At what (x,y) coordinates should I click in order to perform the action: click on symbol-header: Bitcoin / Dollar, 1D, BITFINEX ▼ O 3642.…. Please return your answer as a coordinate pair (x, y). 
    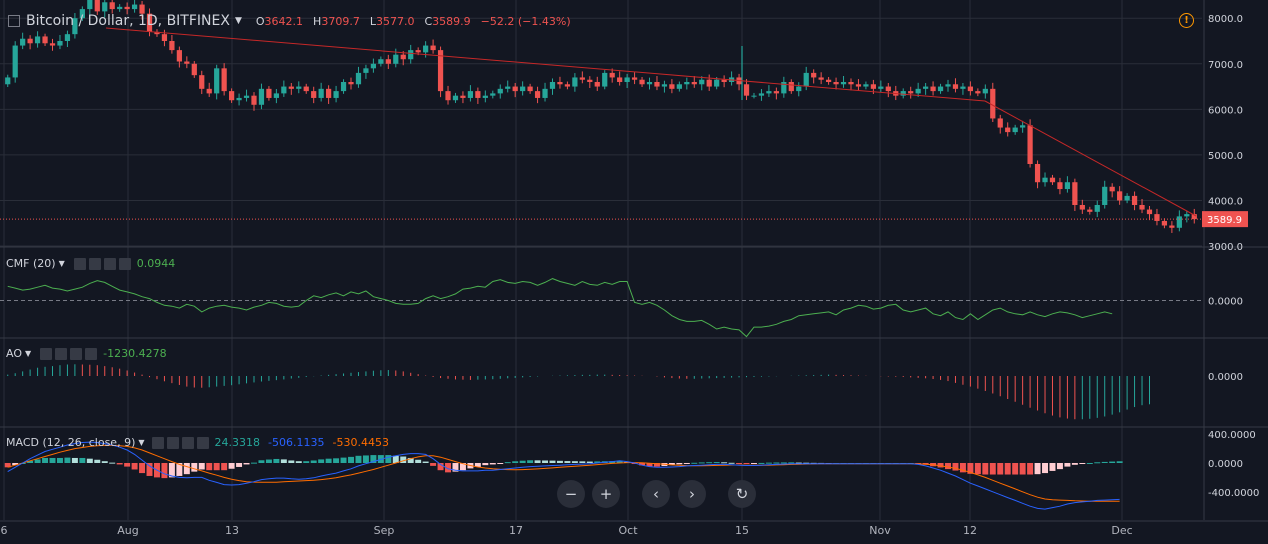
    Looking at the image, I should click on (289, 21).